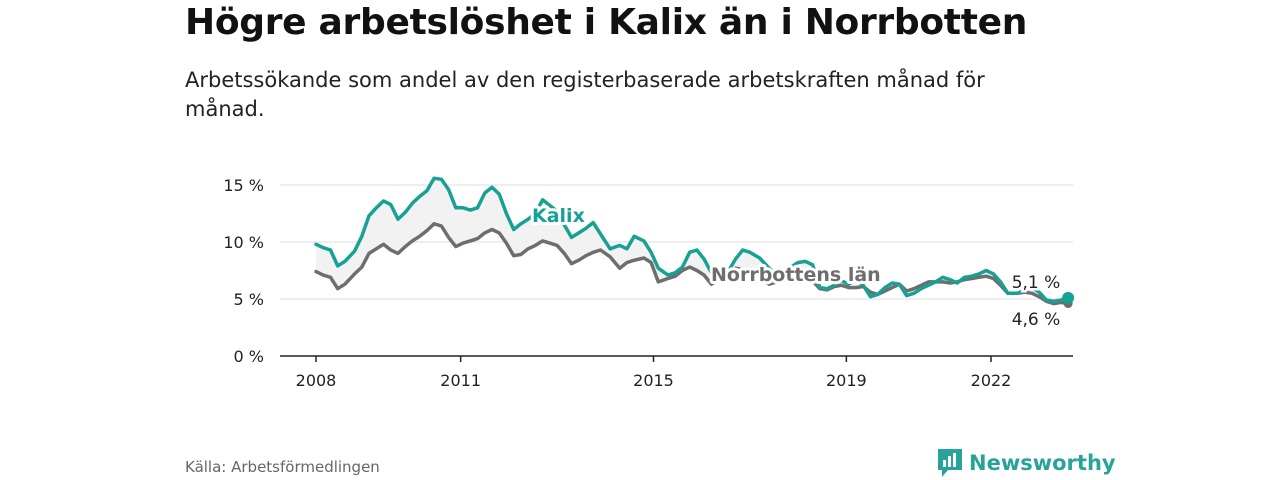 Image resolution: width=1280 pixels, height=480 pixels. I want to click on x-tick-label: 2011, so click(460, 380).